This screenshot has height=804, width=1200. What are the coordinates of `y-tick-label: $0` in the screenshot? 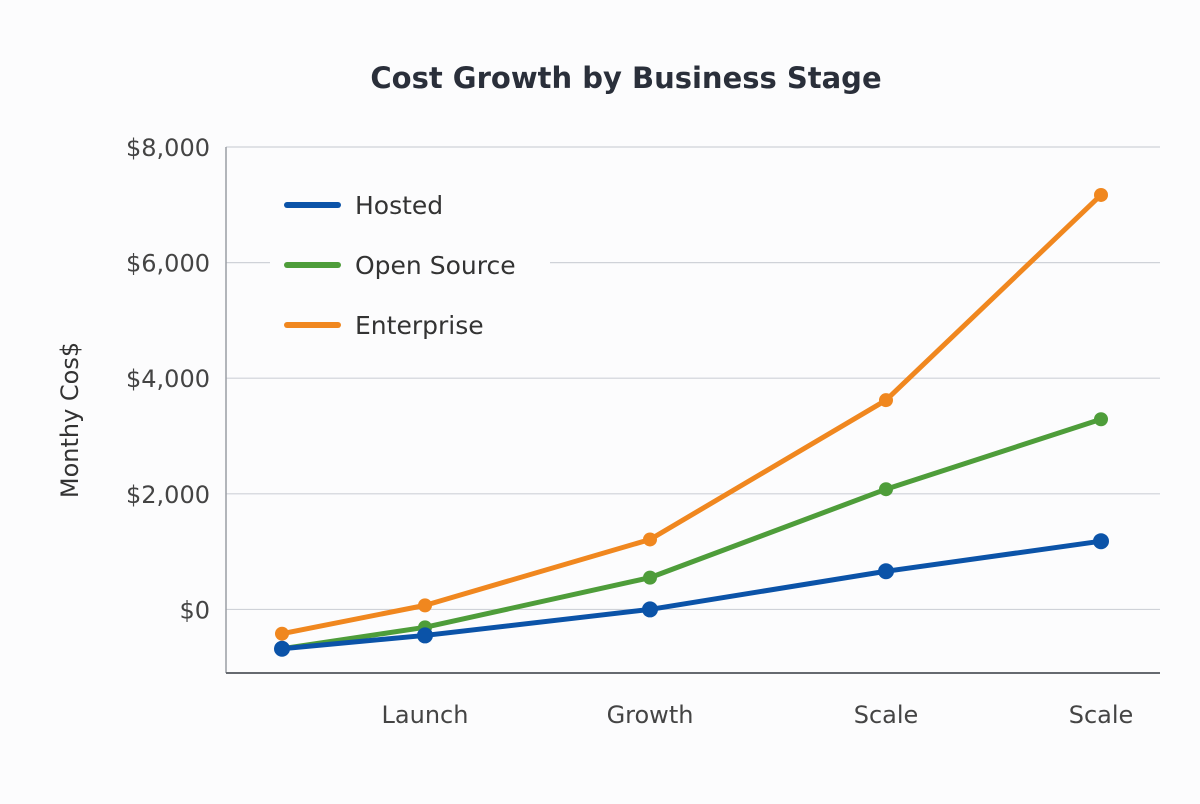 It's located at (194, 610).